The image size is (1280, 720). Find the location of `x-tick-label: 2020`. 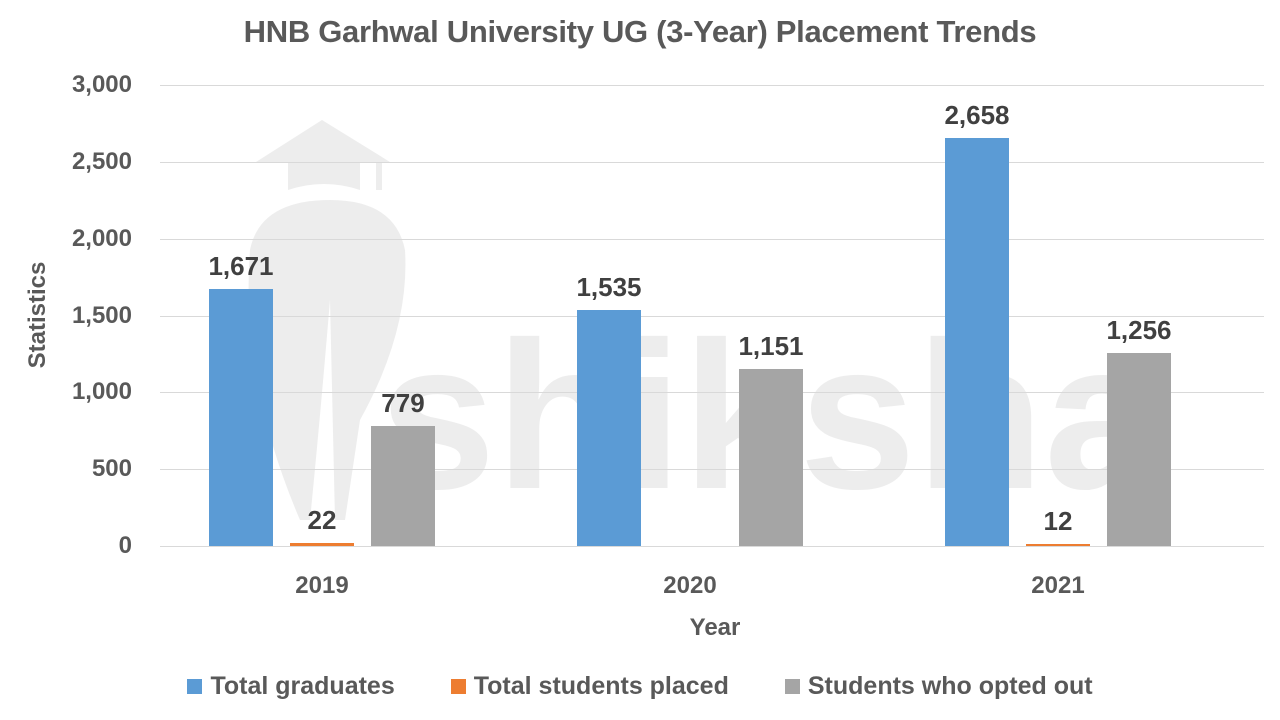

x-tick-label: 2020 is located at coordinates (690, 585).